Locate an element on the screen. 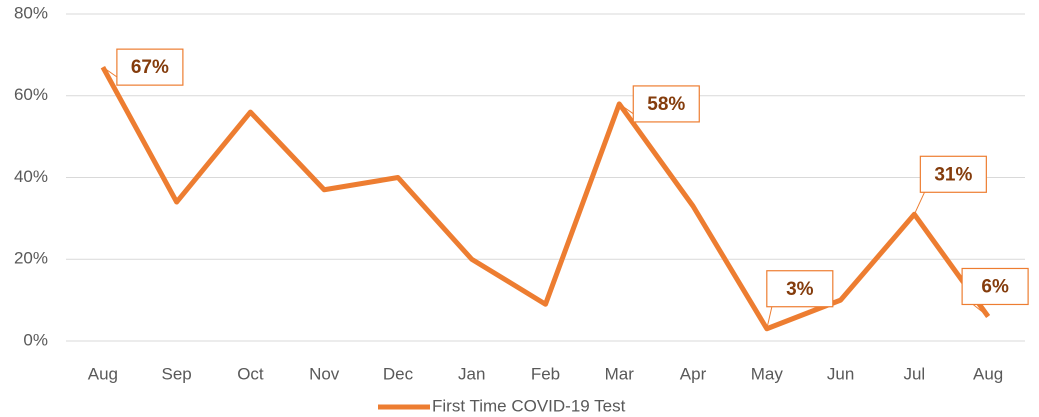 The width and height of the screenshot is (1039, 417). y-tick-label: 0% is located at coordinates (35, 339).